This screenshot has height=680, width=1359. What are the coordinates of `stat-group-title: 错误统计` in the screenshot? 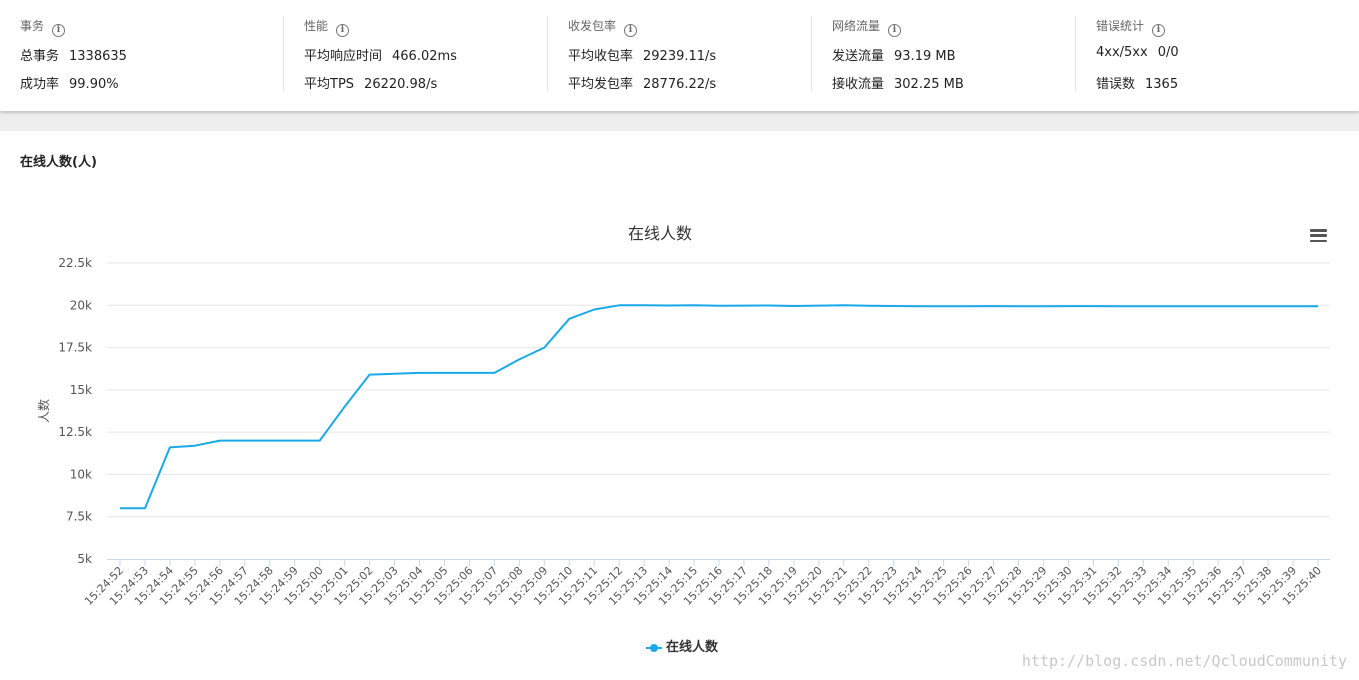 It's located at (1120, 26).